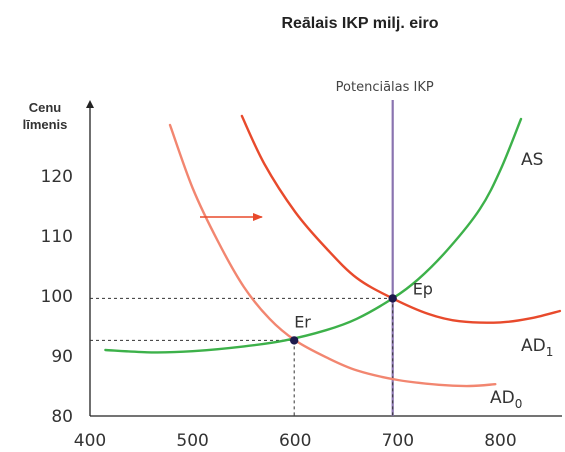 Image resolution: width=565 pixels, height=452 pixels. What do you see at coordinates (294, 340) in the screenshot?
I see `point-er` at bounding box center [294, 340].